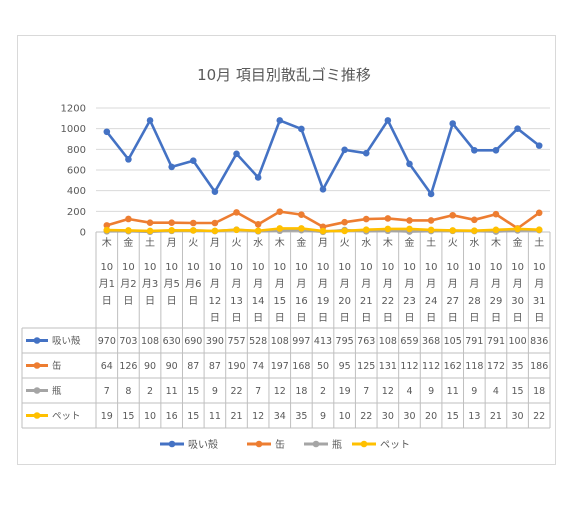 The image size is (568, 516). What do you see at coordinates (150, 284) in the screenshot?
I see `category-date: 10 月3 日` at bounding box center [150, 284].